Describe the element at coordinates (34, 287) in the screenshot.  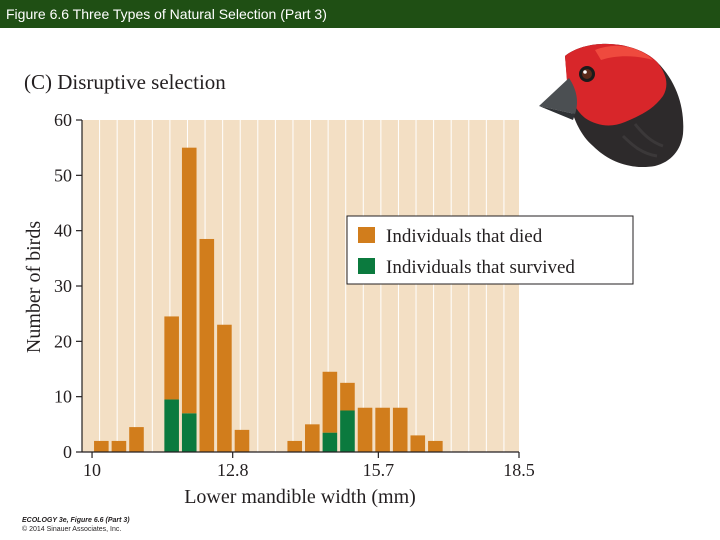
I see `y-axis-label: Number of birds` at that location.